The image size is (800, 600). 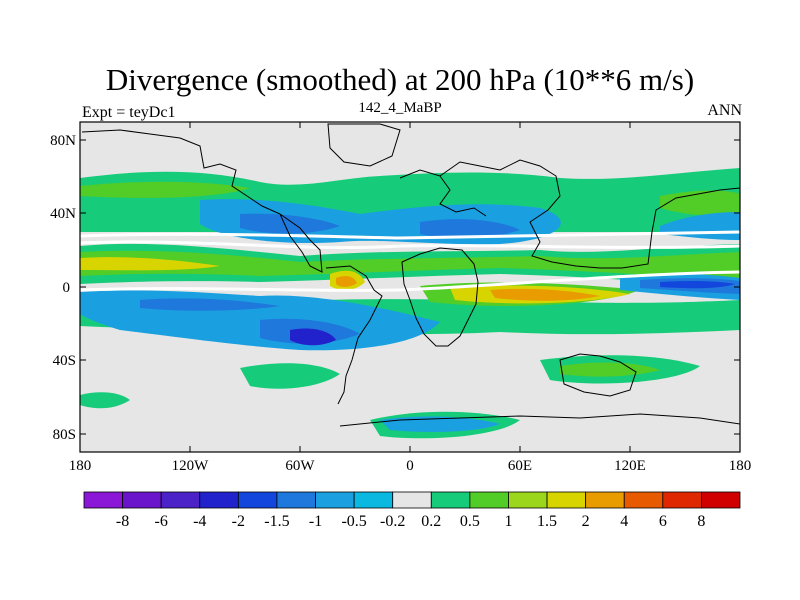 I want to click on coastline-north-america, so click(x=202, y=201).